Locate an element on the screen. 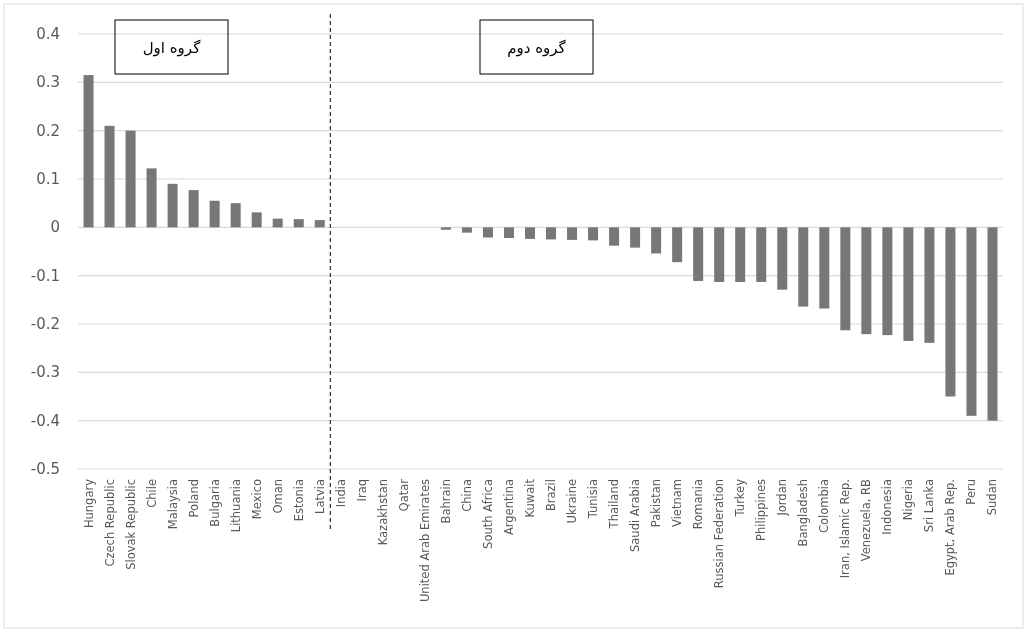 The height and width of the screenshot is (632, 1027). x-tick-label: Latvia is located at coordinates (319, 497).